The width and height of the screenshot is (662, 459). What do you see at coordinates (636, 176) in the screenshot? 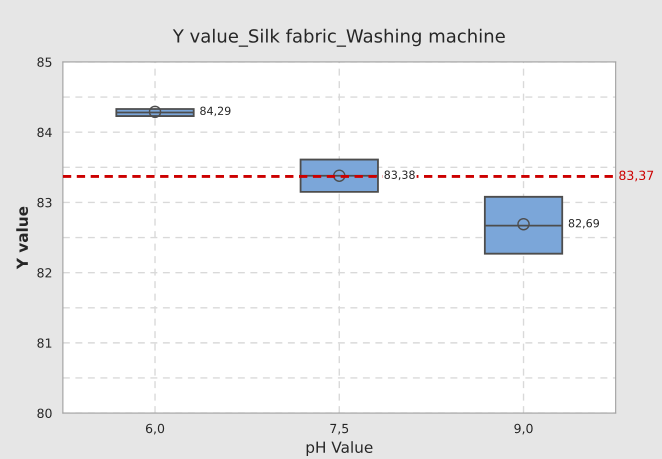
I see `ref-line-label: 83,37` at bounding box center [636, 176].